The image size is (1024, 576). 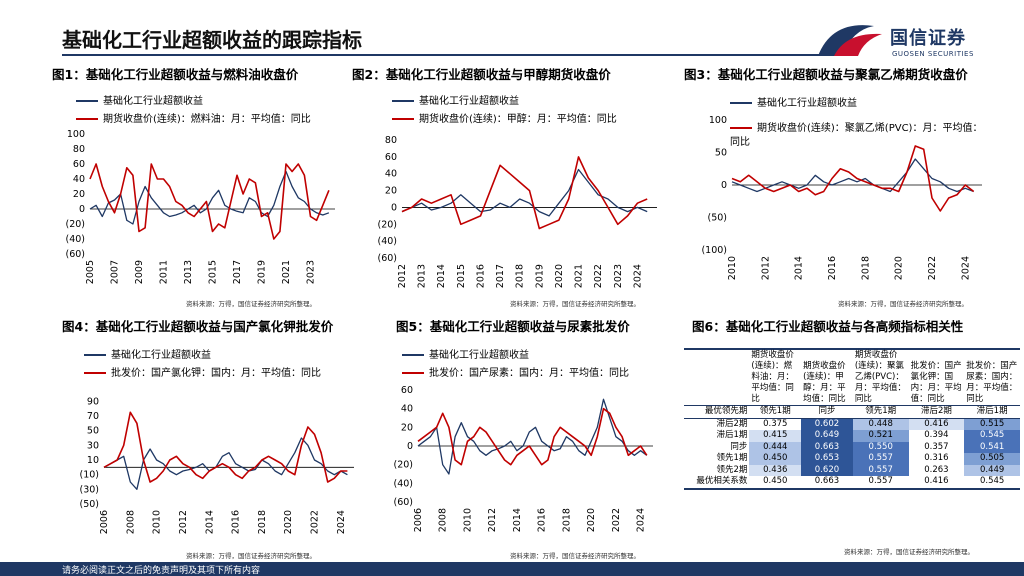 What do you see at coordinates (188, 272) in the screenshot?
I see `x-tick-label: 2013` at bounding box center [188, 272].